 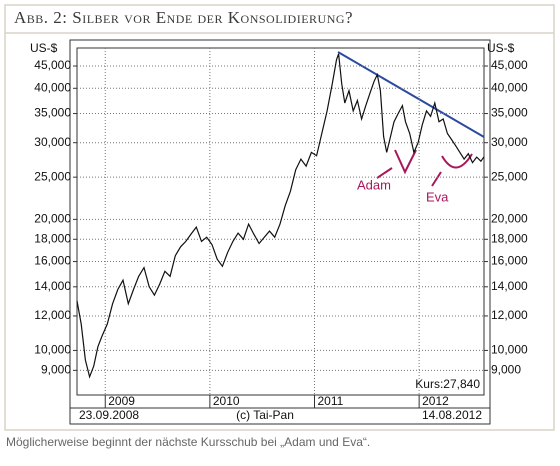 What do you see at coordinates (226, 401) in the screenshot?
I see `x-tick-label: 2010` at bounding box center [226, 401].